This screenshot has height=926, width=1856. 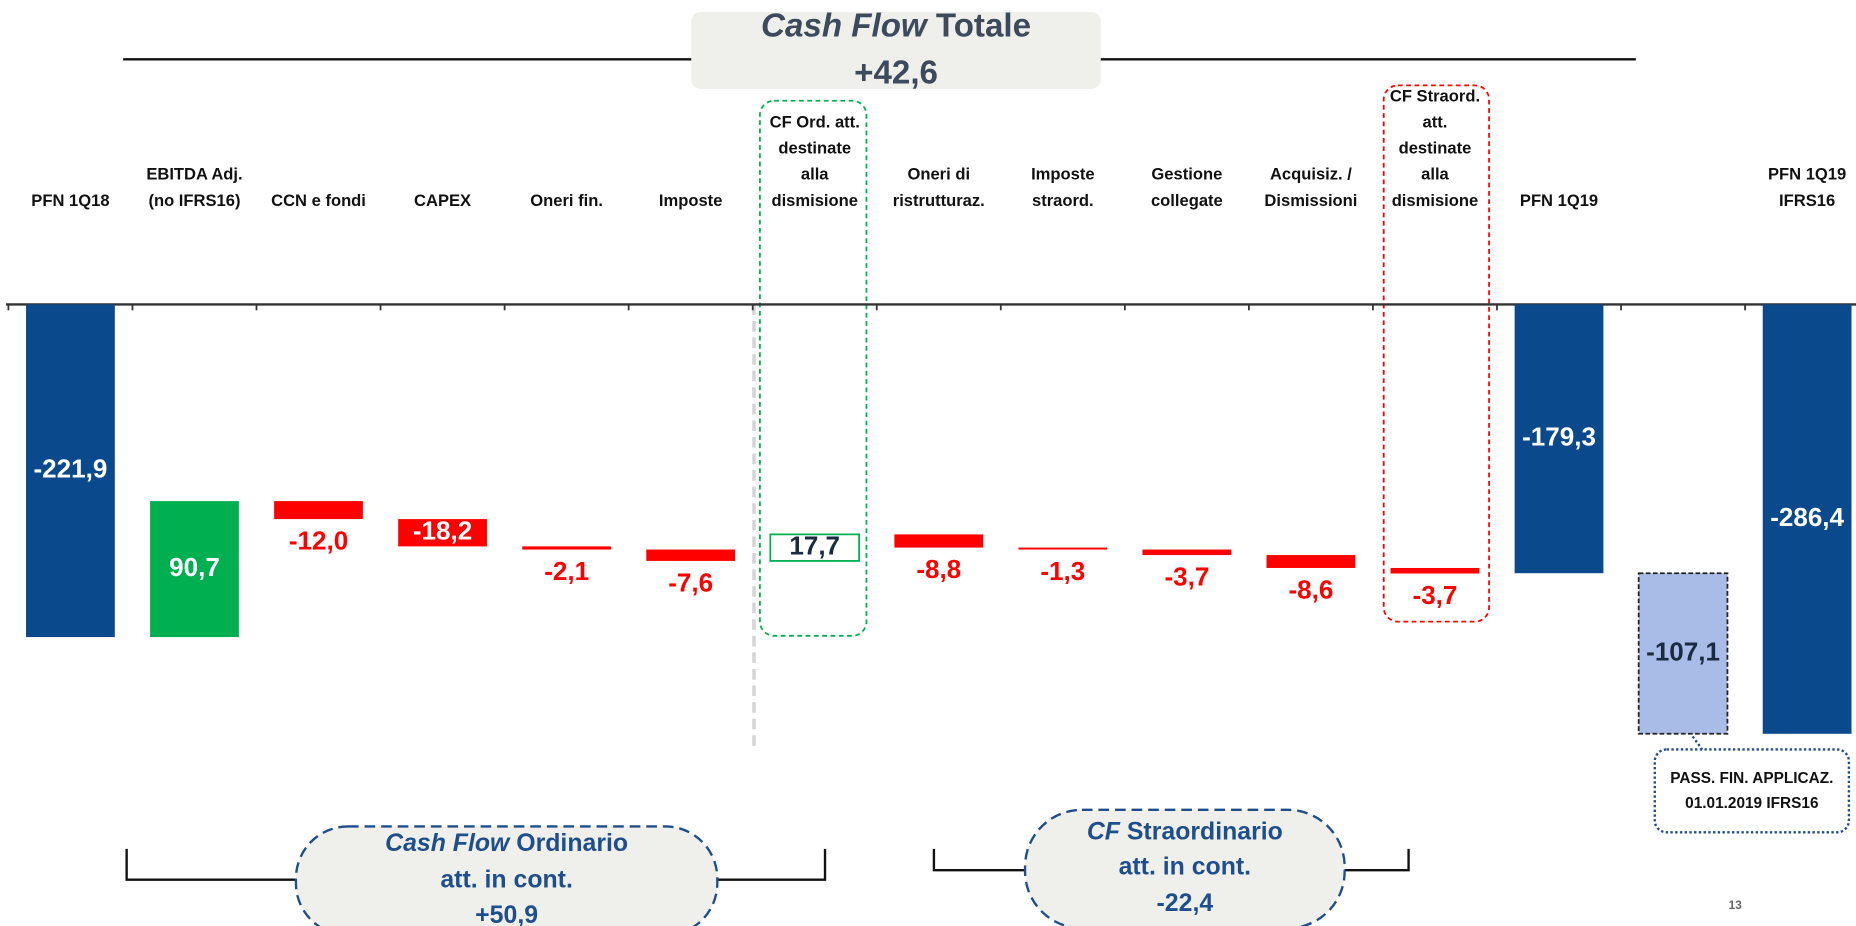 I want to click on summary-text: Ordinario, so click(x=572, y=843).